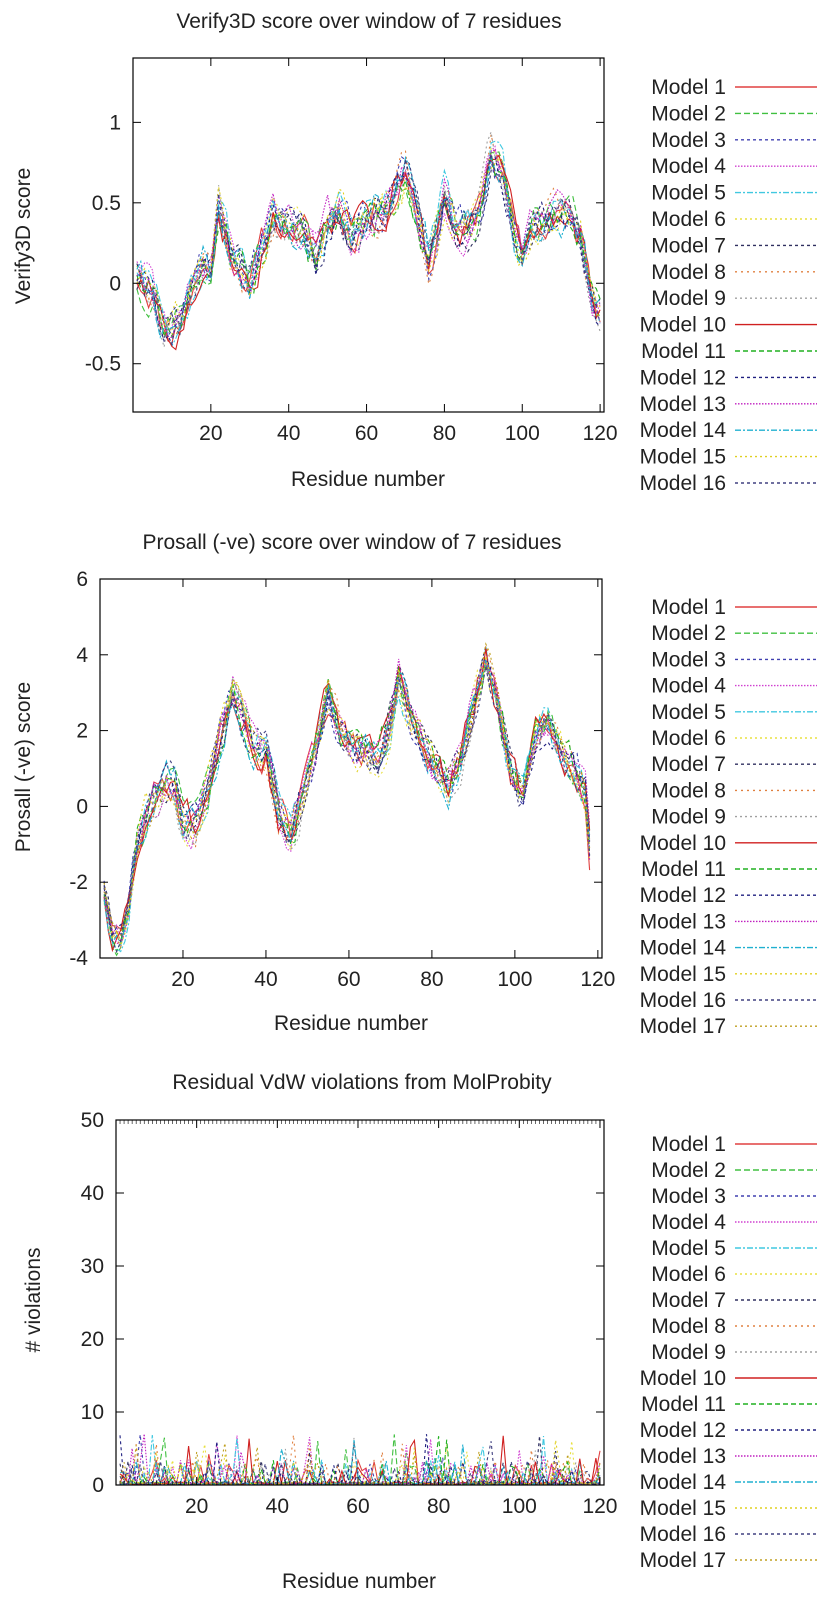 This screenshot has width=837, height=1604. Describe the element at coordinates (92, 1266) in the screenshot. I see `y-tick-label: 30` at that location.